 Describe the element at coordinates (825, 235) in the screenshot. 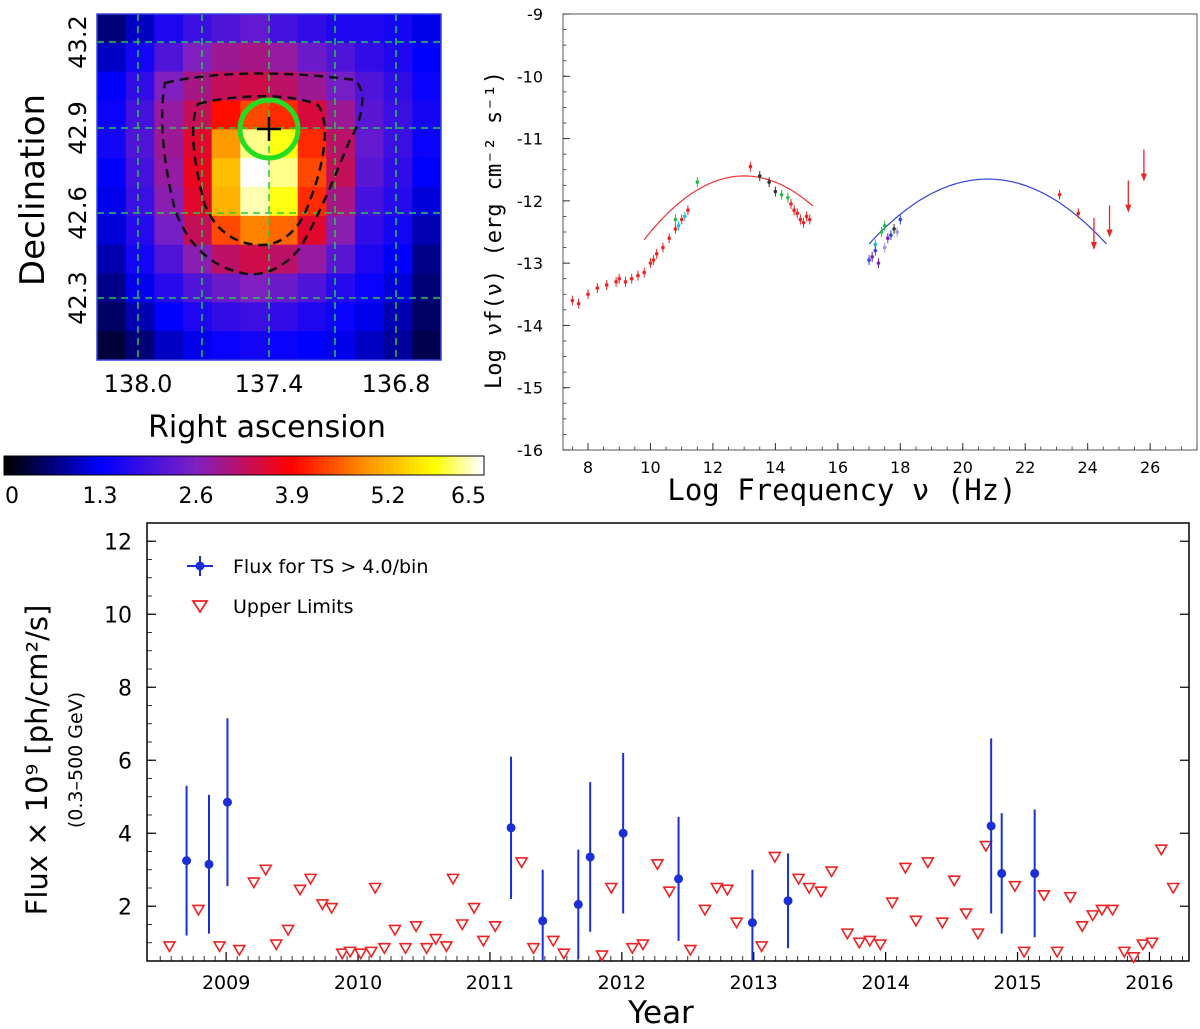

I see `sed-points` at that location.